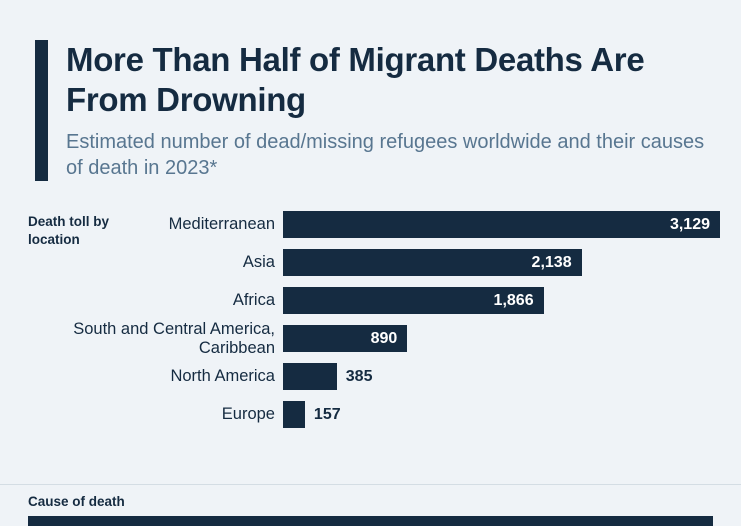 The height and width of the screenshot is (526, 741). I want to click on chart-row: North America 385, so click(374, 377).